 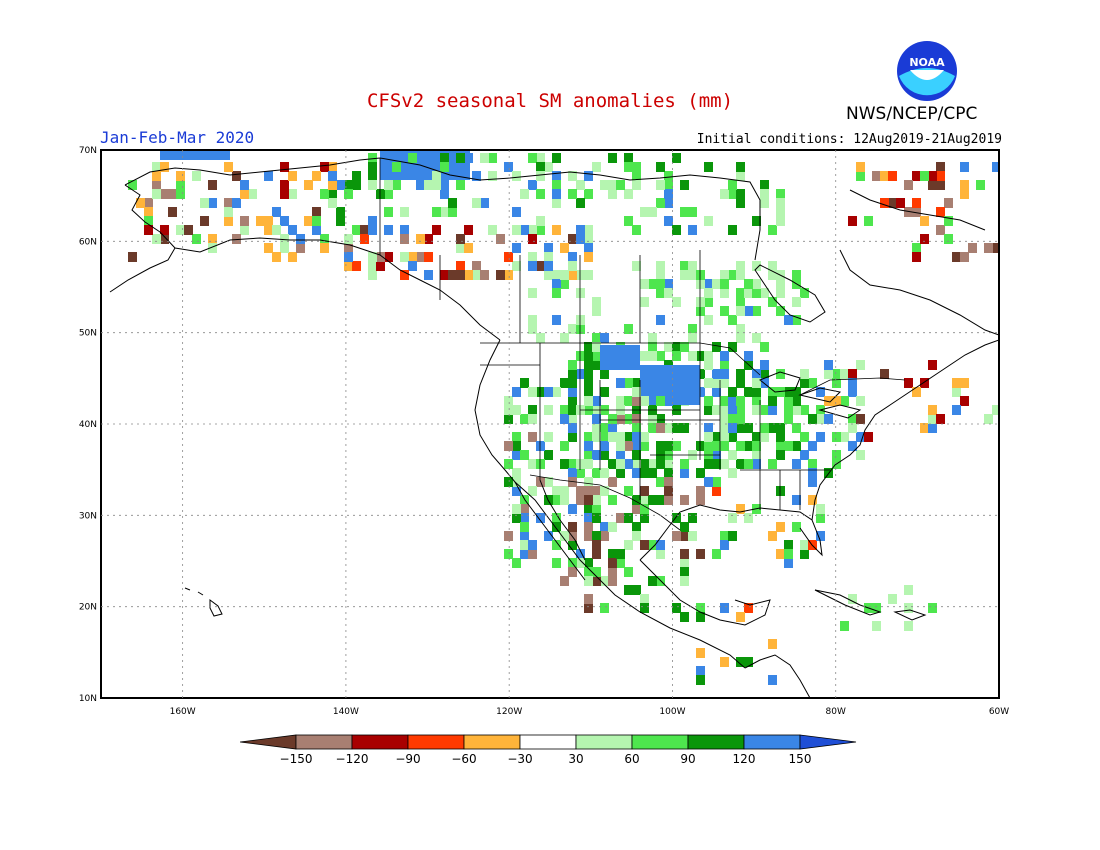 I want to click on legend-label: 150, so click(x=800, y=759).